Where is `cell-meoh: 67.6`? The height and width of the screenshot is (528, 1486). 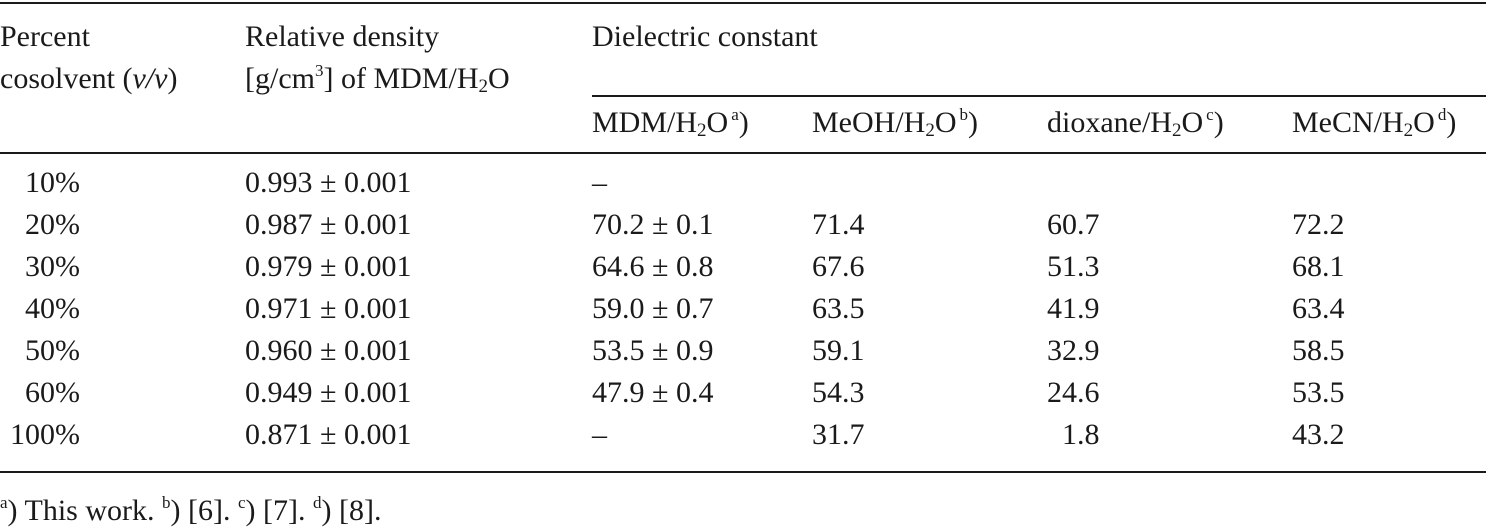
cell-meoh: 67.6 is located at coordinates (838, 266).